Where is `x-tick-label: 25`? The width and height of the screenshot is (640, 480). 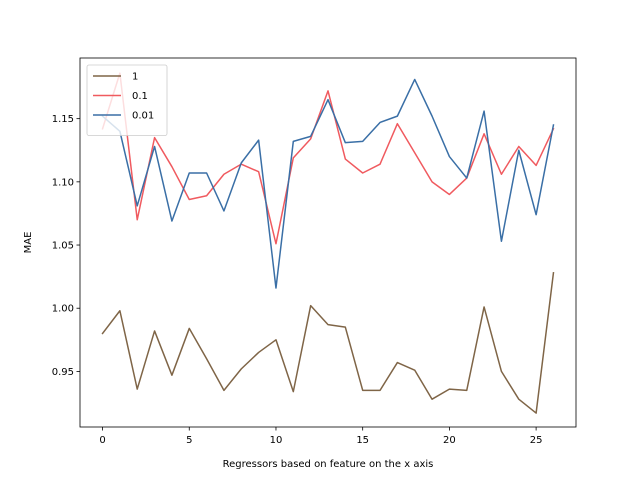
x-tick-label: 25 is located at coordinates (536, 440).